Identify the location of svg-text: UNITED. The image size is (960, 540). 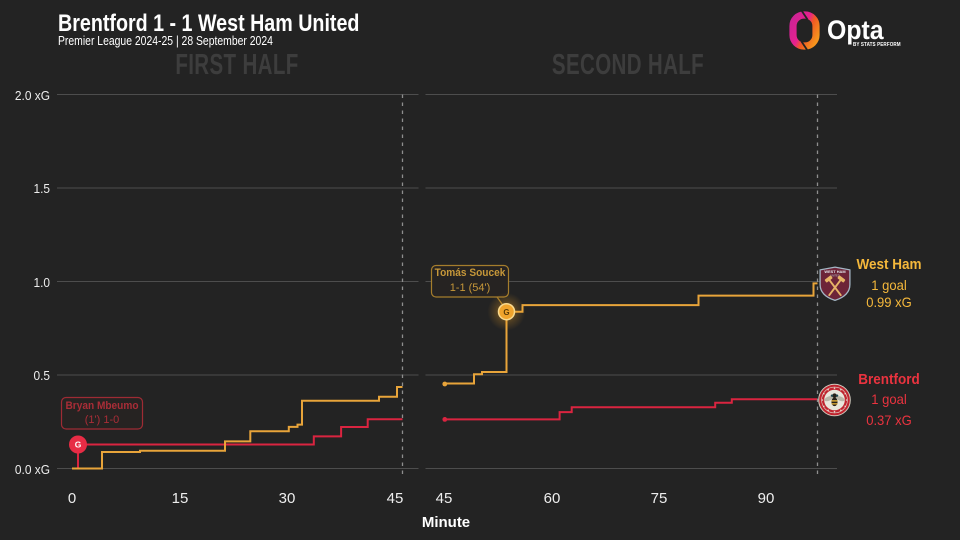
(835, 276).